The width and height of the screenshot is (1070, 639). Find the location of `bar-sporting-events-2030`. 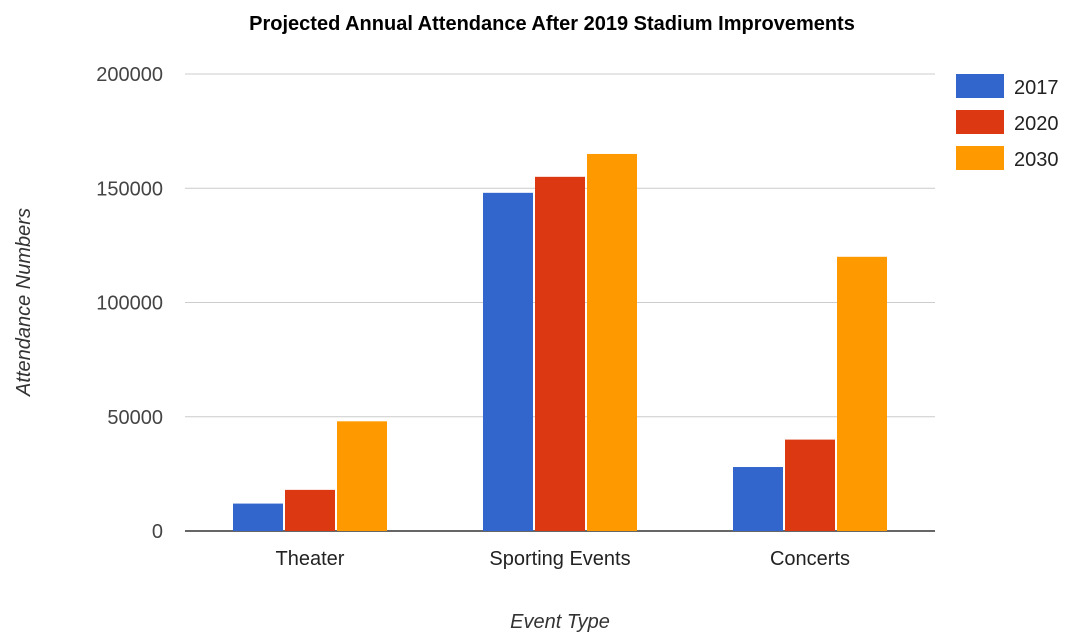

bar-sporting-events-2030 is located at coordinates (612, 342).